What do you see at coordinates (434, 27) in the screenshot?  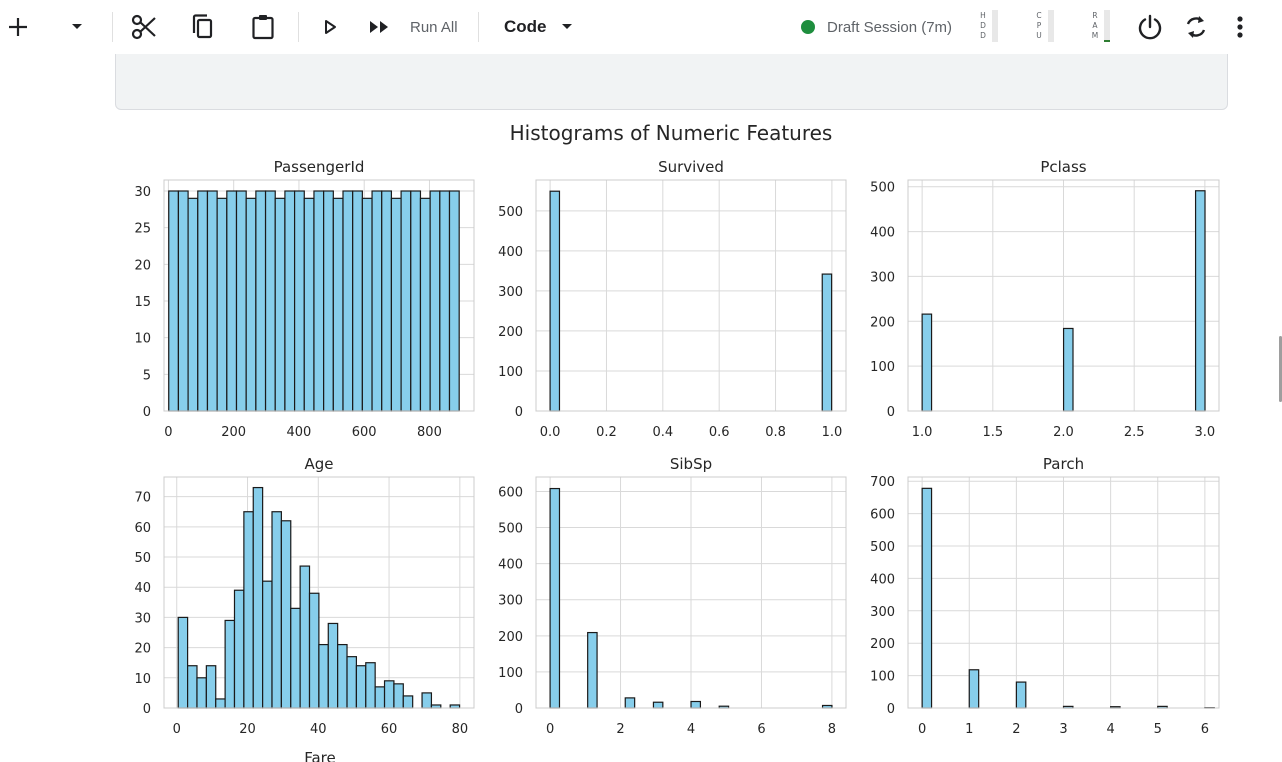 I see `run-all-label: Run All` at bounding box center [434, 27].